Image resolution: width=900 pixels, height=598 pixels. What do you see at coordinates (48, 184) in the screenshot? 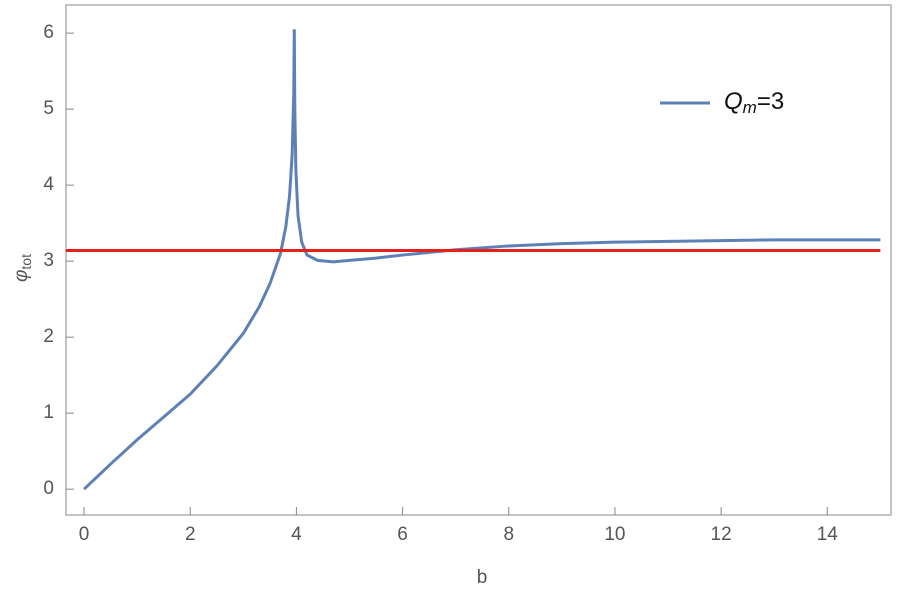
I see `y-tick-label: 4` at bounding box center [48, 184].